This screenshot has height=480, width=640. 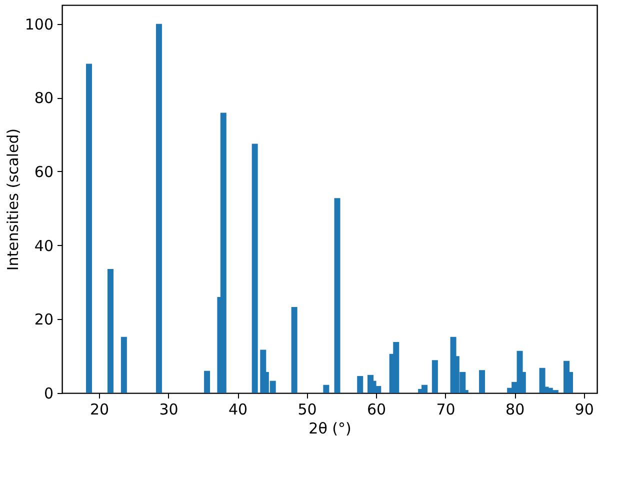 I want to click on x-axis-title: 2θ (°), so click(x=330, y=429).